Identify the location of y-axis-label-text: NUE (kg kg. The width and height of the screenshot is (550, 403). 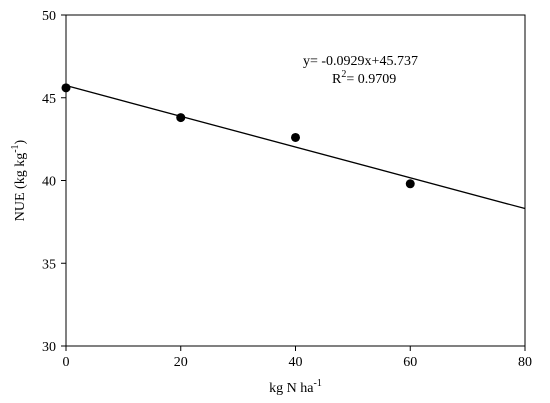
(20, 187).